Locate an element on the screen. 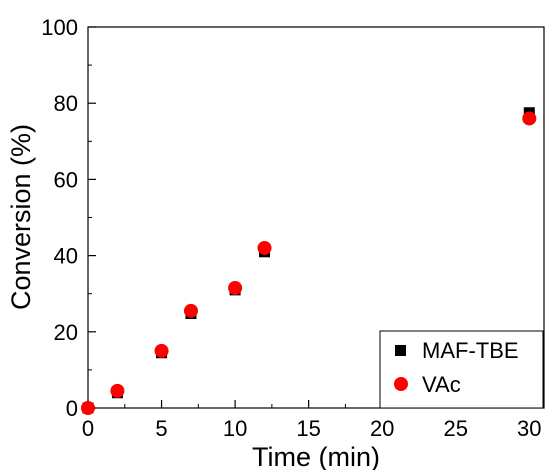 This screenshot has height=470, width=551. legend-box is located at coordinates (461, 369).